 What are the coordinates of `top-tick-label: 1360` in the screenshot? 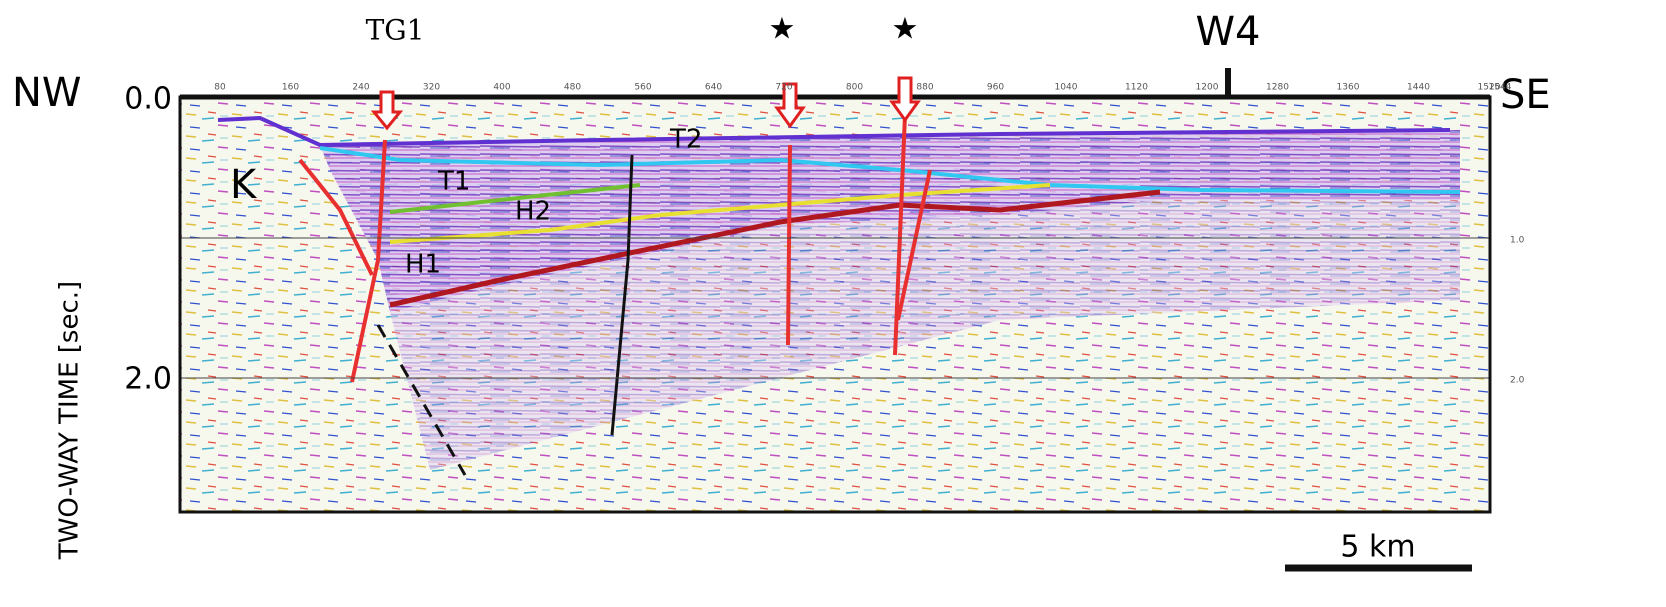 It's located at (1348, 88).